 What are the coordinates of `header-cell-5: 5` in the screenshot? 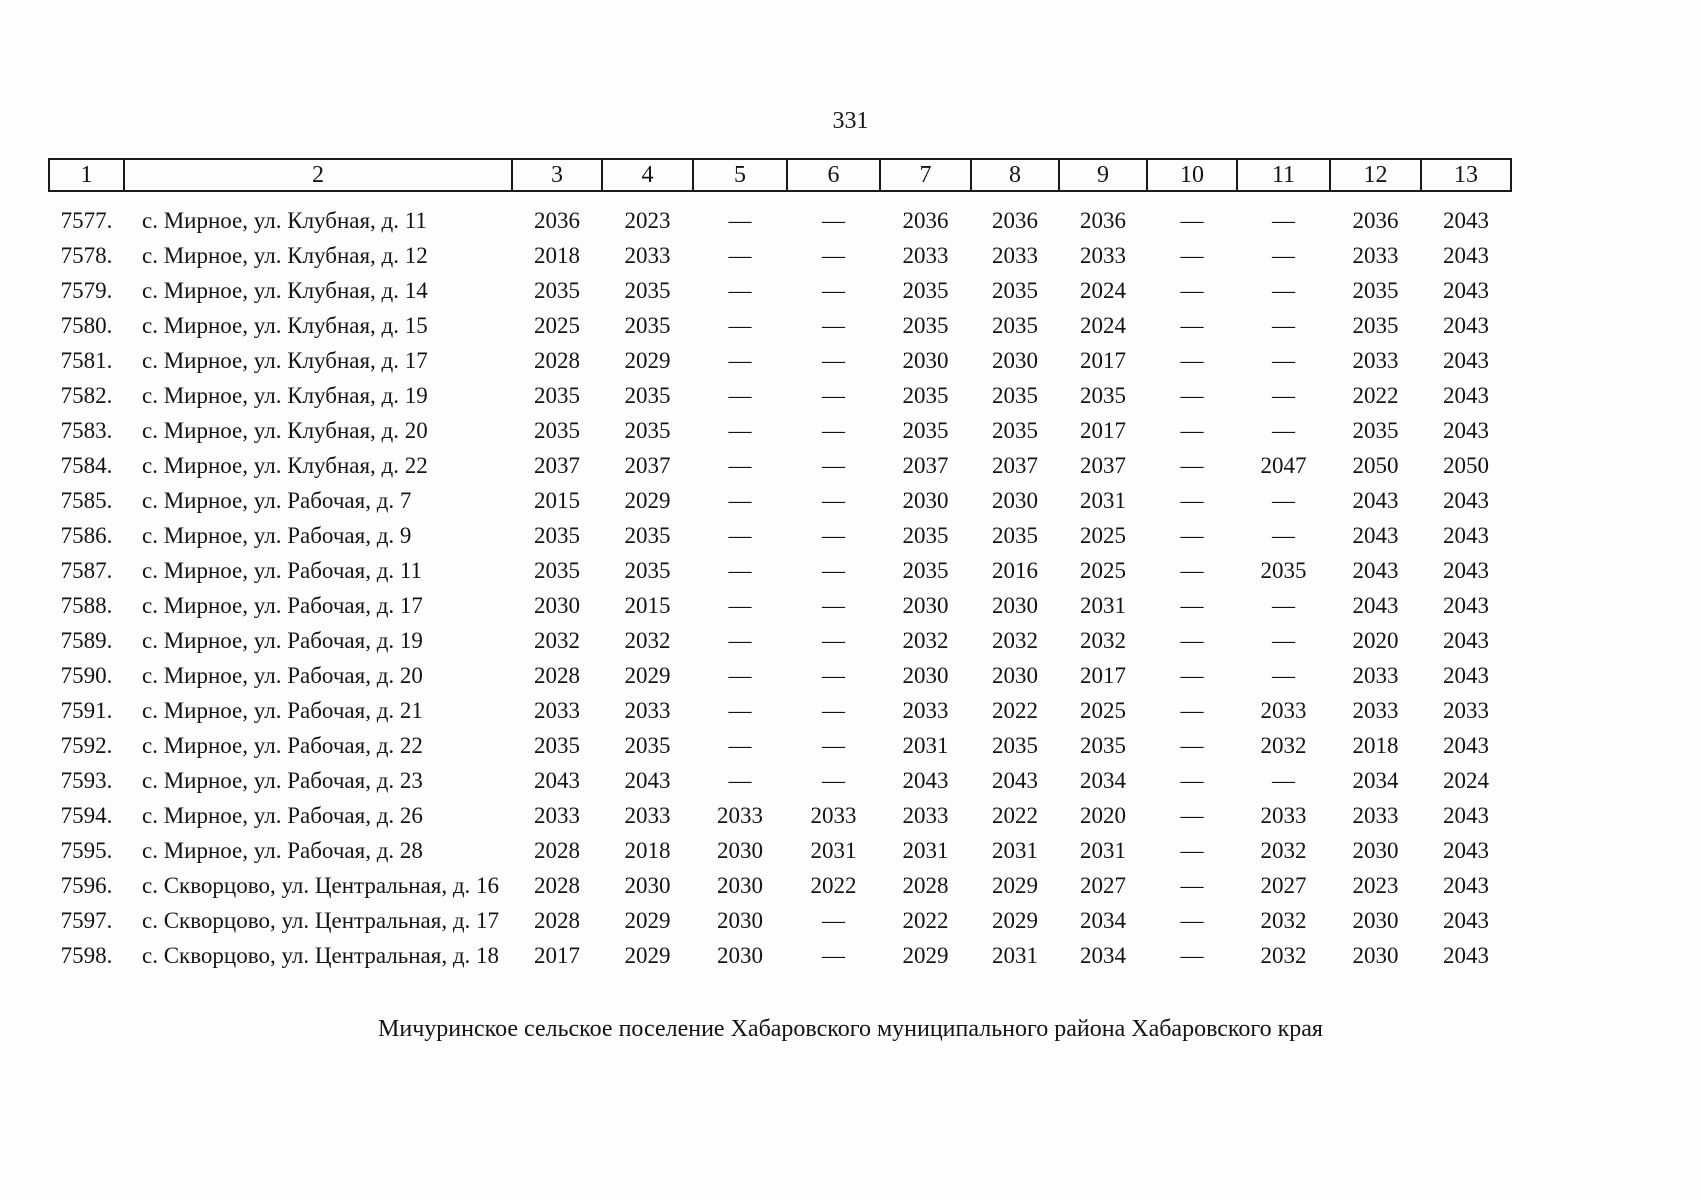 It's located at (740, 175).